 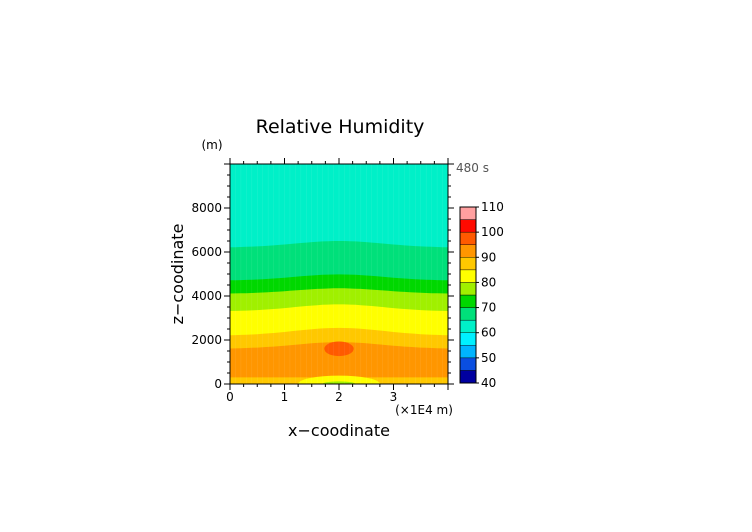 I want to click on colorbar-tick-label: 40, so click(x=488, y=383).